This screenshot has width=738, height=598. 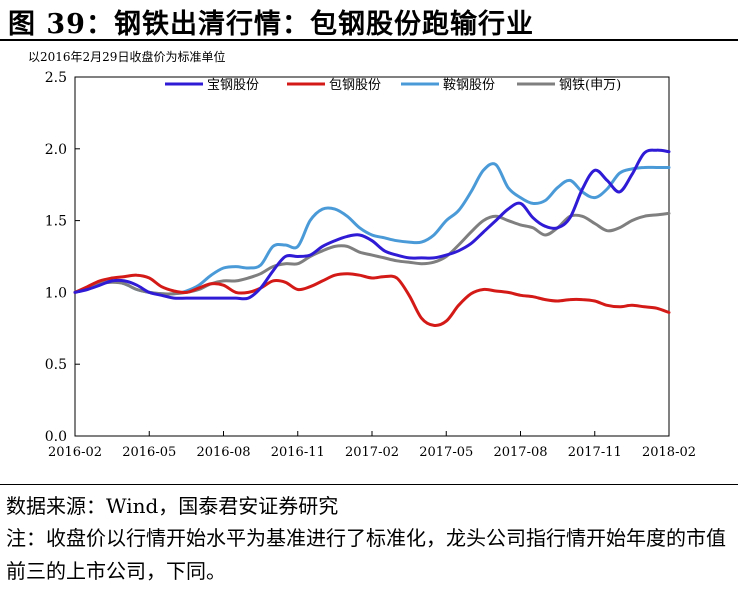 What do you see at coordinates (75, 452) in the screenshot?
I see `x-tick-label: 2016-02` at bounding box center [75, 452].